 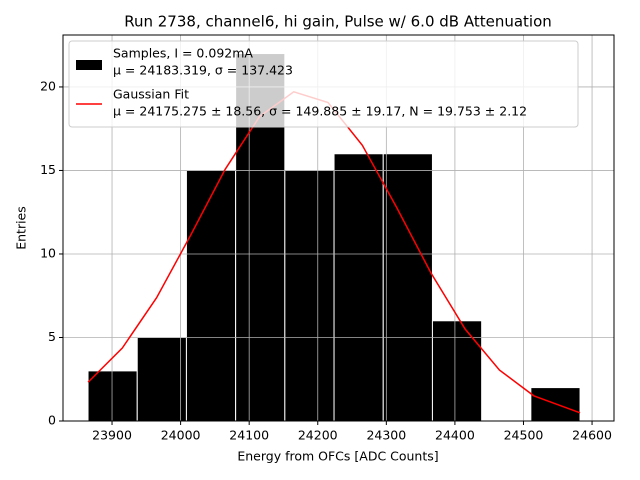 What do you see at coordinates (386, 435) in the screenshot?
I see `x-tick-label: 24300` at bounding box center [386, 435].